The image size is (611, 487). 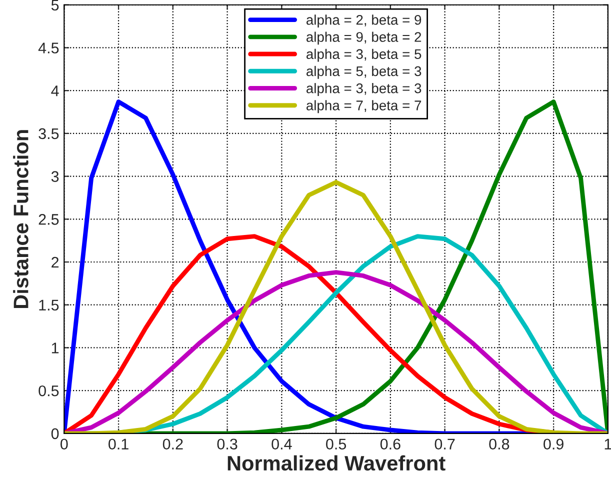 What do you see at coordinates (55, 176) in the screenshot?
I see `y-tick-label: 3` at bounding box center [55, 176].